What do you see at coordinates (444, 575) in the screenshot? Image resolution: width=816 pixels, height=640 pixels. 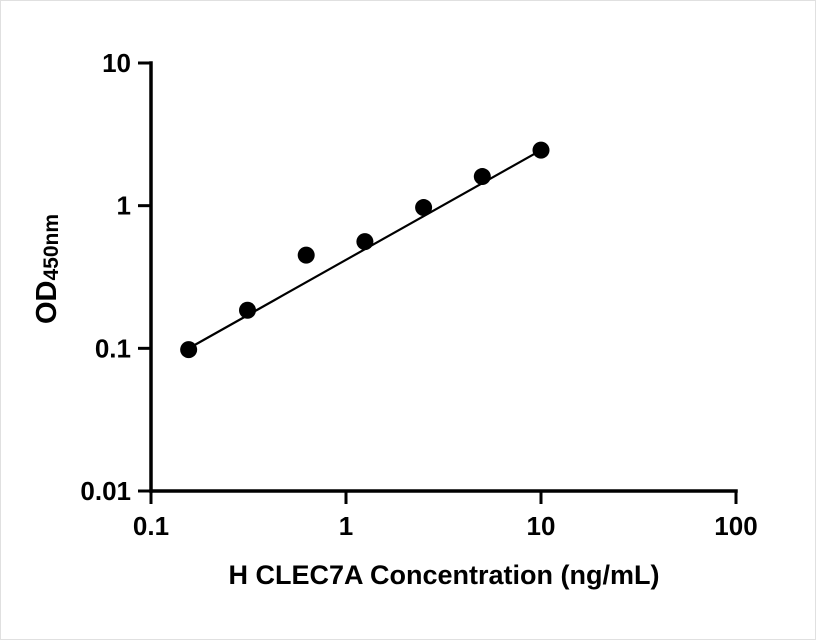 I see `x-axis-title: H CLEC7A Concentration (ng/mL)` at bounding box center [444, 575].